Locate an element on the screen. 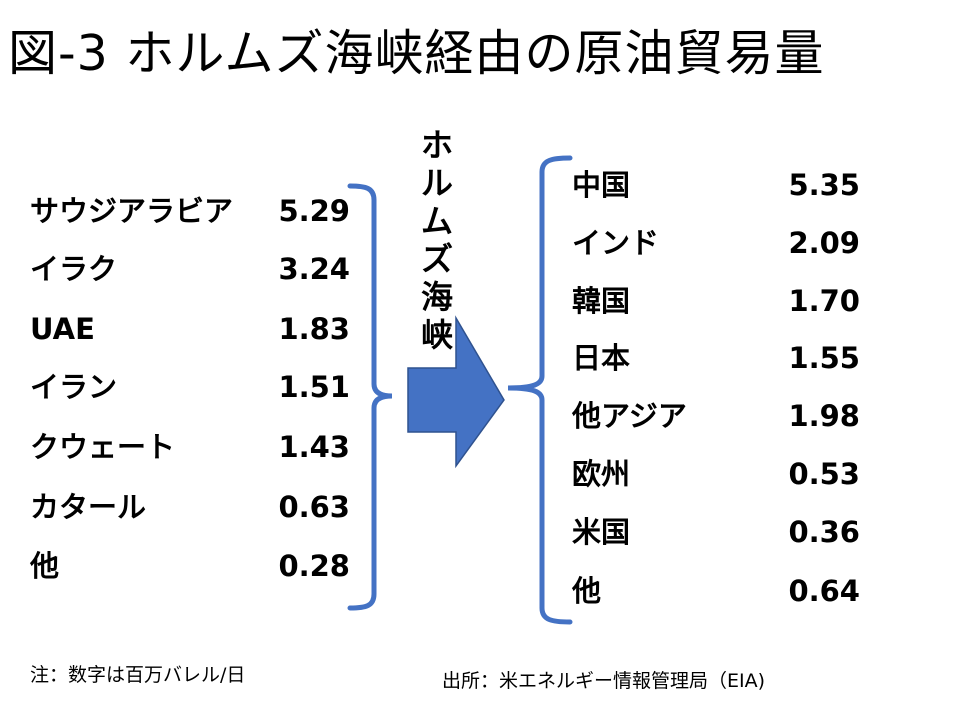 Image resolution: width=976 pixels, height=703 pixels. exporter-label: カタール is located at coordinates (88, 507).